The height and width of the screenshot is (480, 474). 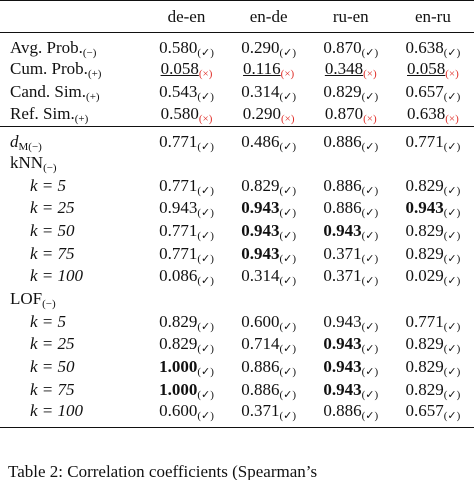 I want to click on label-text: k = 5, so click(x=48, y=321).